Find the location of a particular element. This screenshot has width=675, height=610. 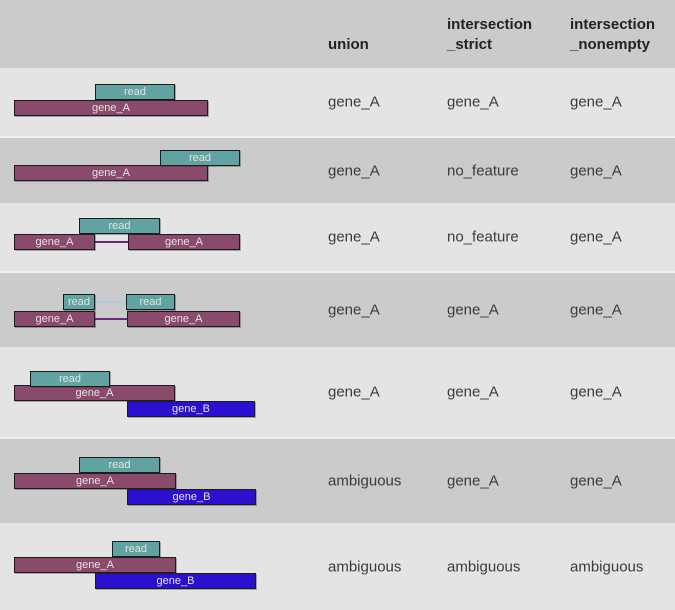

column-header-intersection-nonempty: intersection _nonempty is located at coordinates (613, 35).